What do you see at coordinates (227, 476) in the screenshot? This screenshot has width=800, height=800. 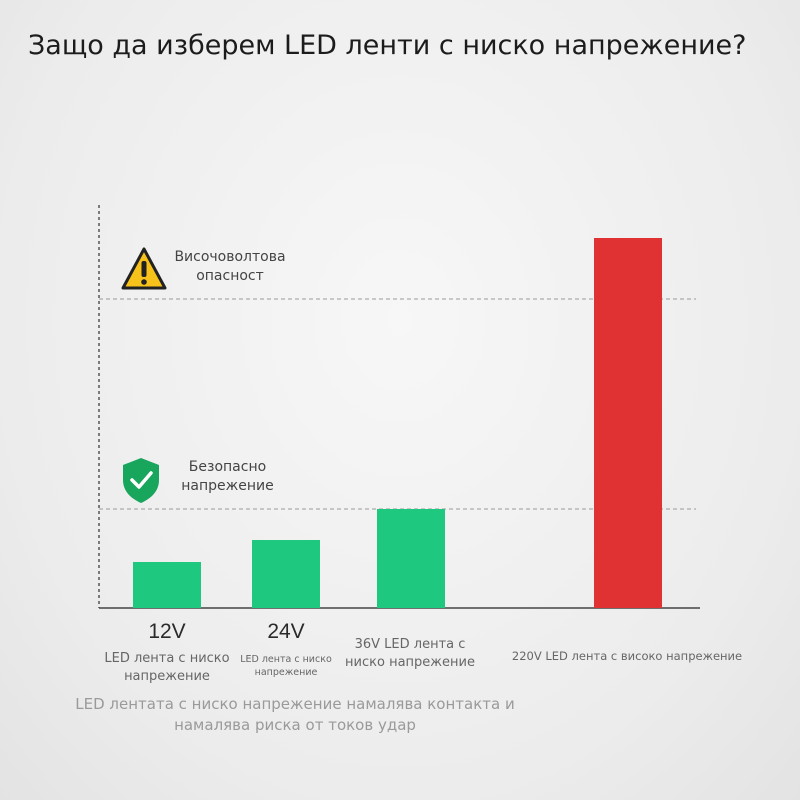 I see `safe-zone-label: Безопасно напрежение` at bounding box center [227, 476].